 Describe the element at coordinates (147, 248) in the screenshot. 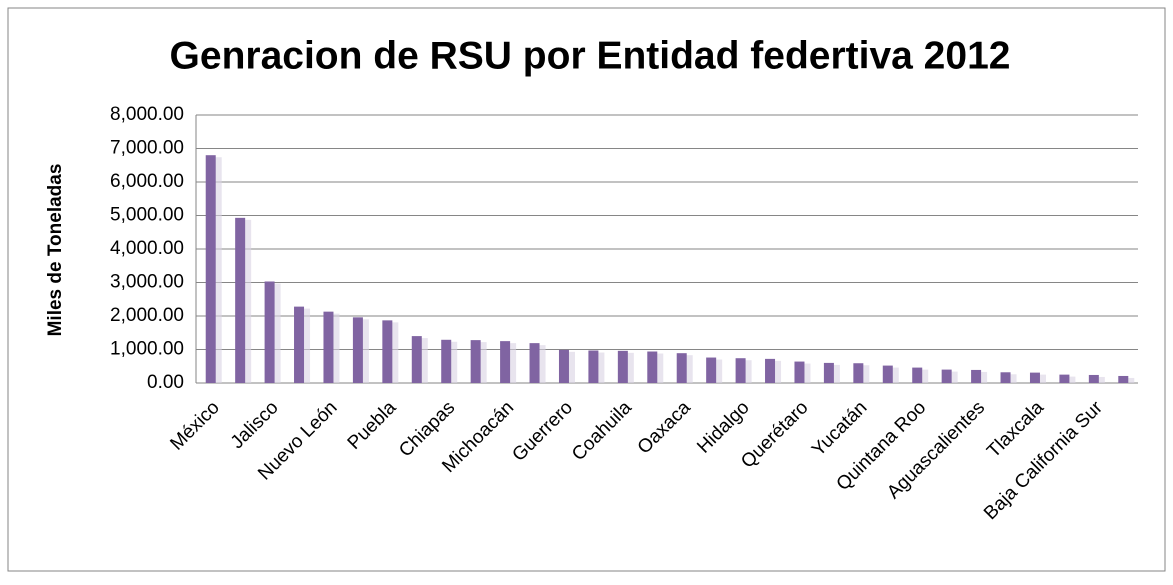

I see `y-tick-label: 4,000.00` at that location.